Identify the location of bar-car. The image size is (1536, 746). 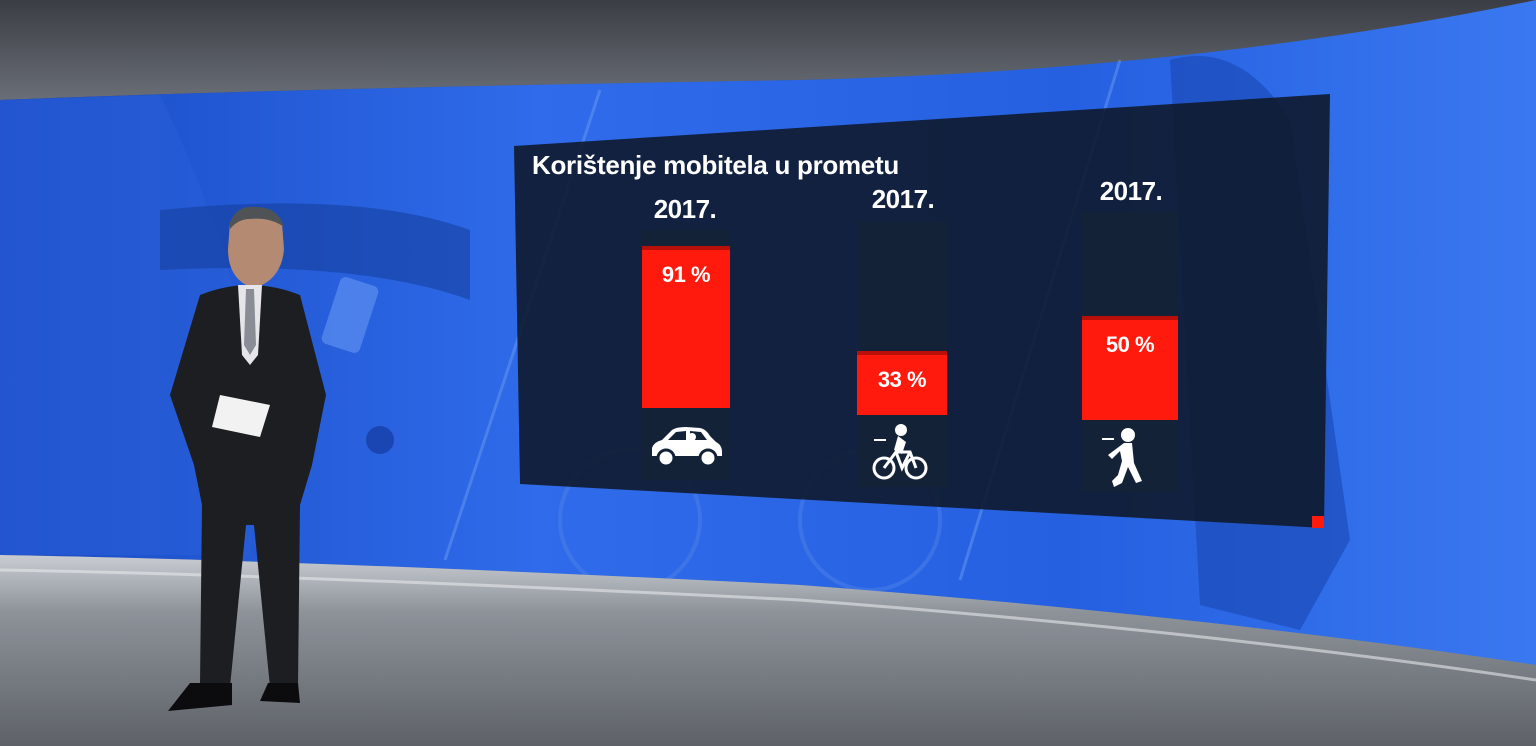
(686, 327).